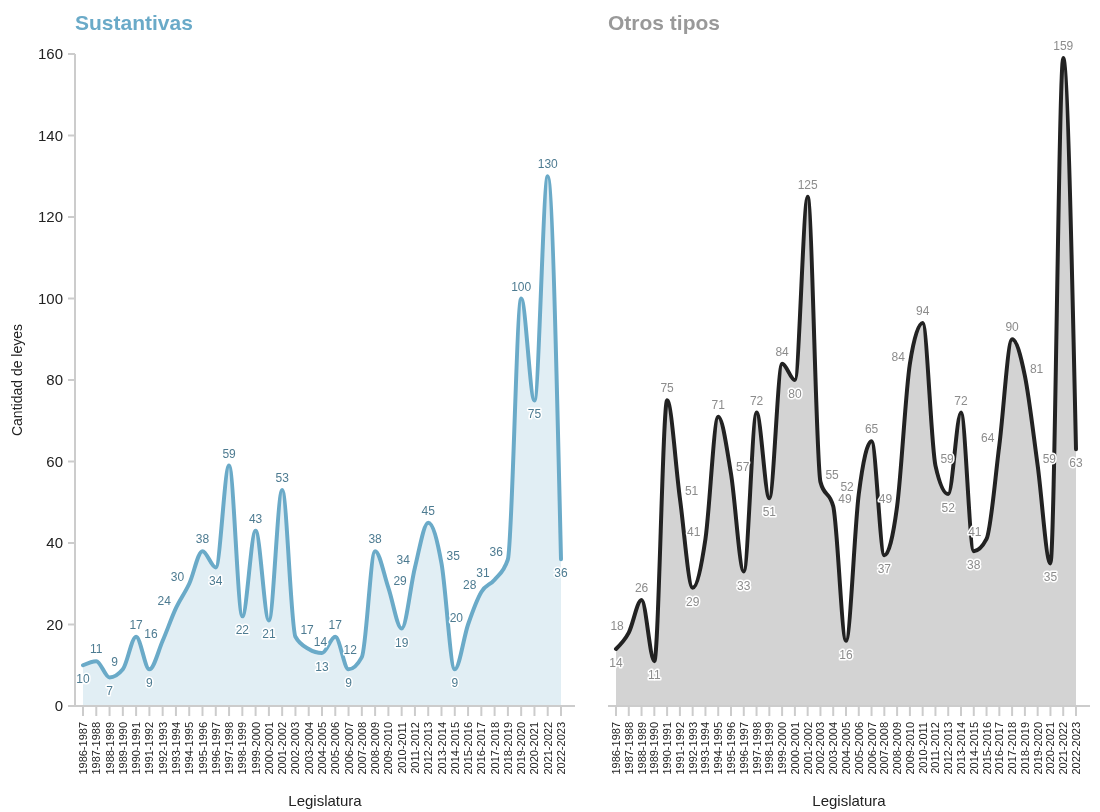 The width and height of the screenshot is (1100, 812). Describe the element at coordinates (832, 474) in the screenshot. I see `data-label: 55` at that location.